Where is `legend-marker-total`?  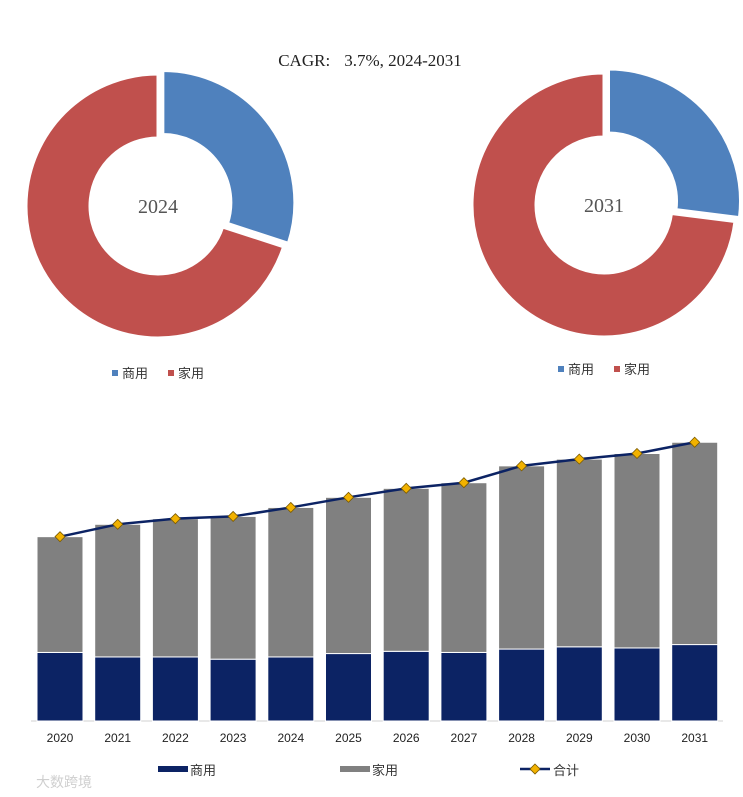
legend-marker-total is located at coordinates (535, 769).